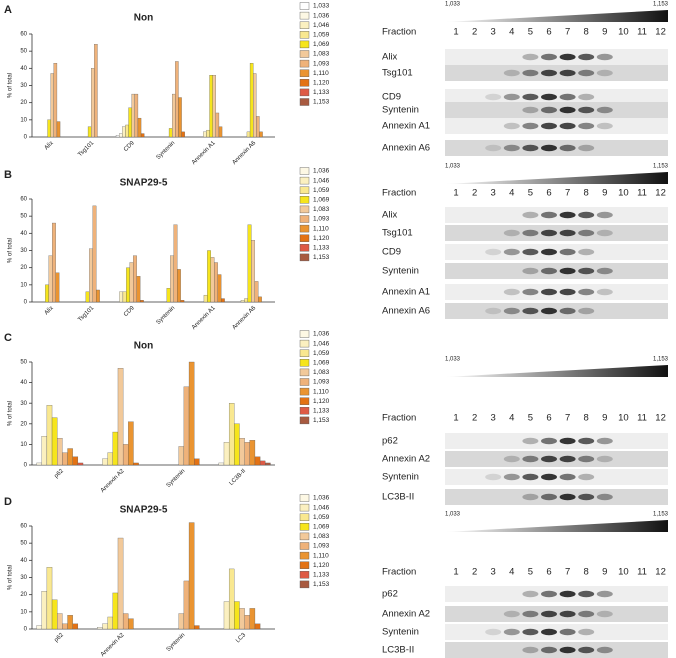 This screenshot has width=676, height=658. Describe the element at coordinates (166, 315) in the screenshot. I see `x-tick-label: Syntenin` at that location.